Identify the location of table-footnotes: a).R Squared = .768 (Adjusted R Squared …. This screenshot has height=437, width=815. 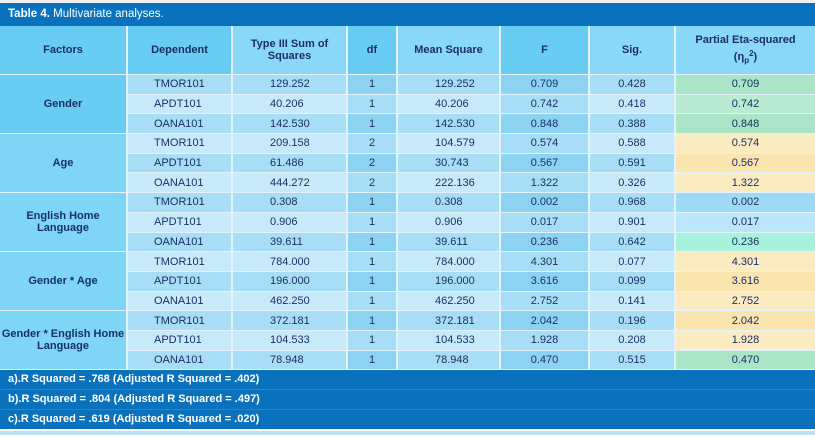
(407, 400).